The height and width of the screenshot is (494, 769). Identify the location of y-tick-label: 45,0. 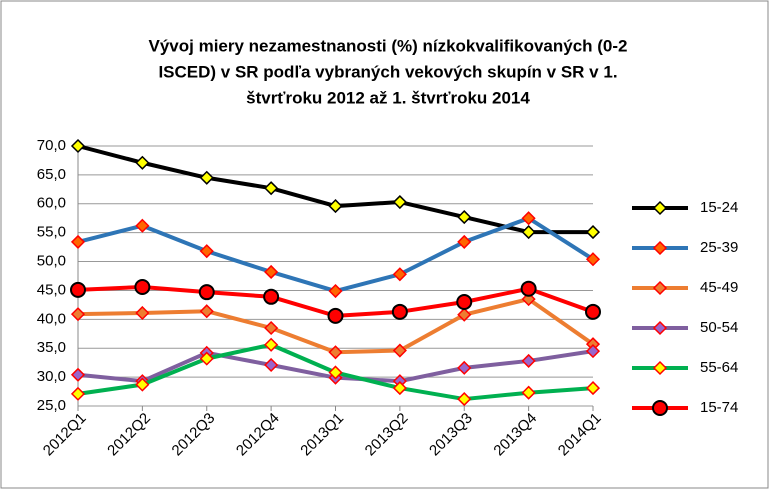
(51, 289).